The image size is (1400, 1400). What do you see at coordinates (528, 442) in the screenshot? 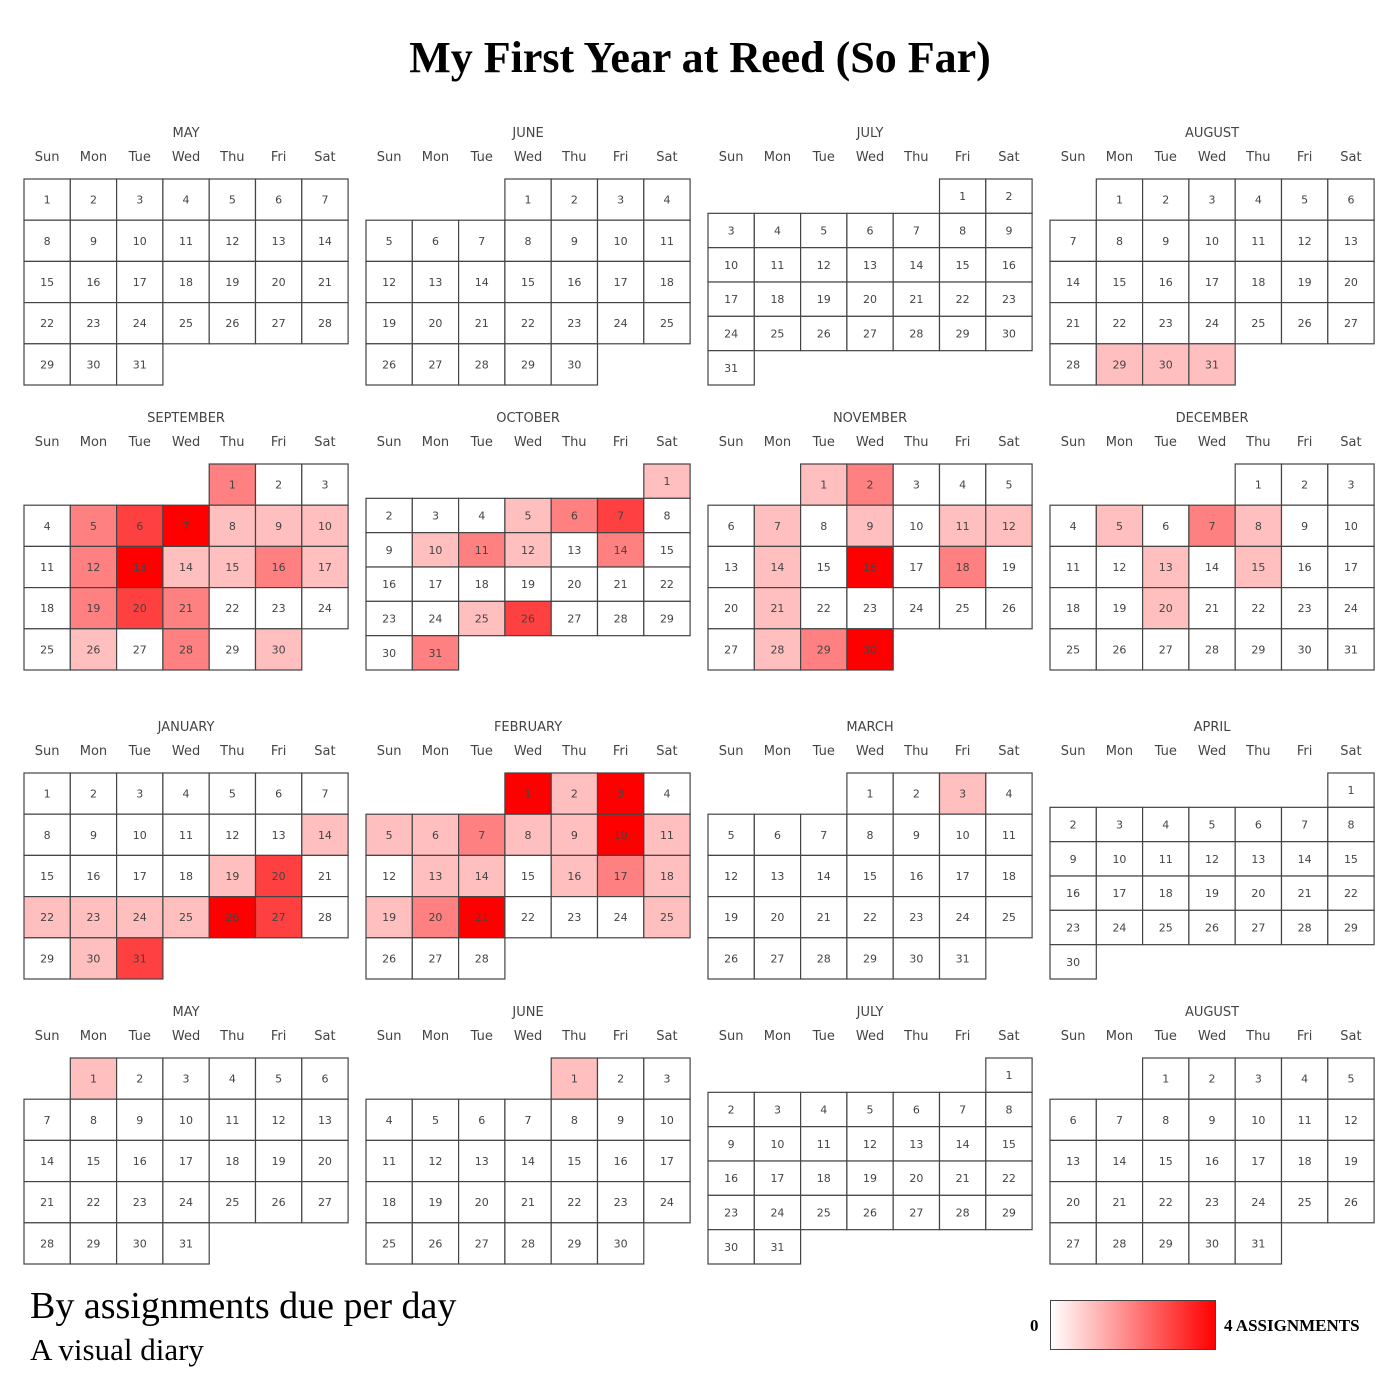
I see `weekday-label: Wed` at bounding box center [528, 442].